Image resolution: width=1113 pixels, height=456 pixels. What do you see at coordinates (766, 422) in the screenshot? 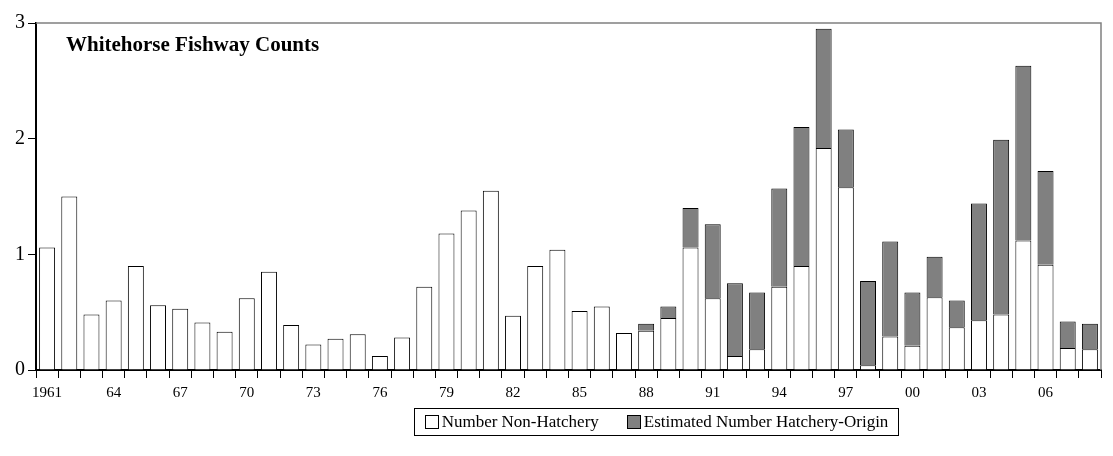
I see `legend-label: Estimated Number Hatchery-Origin` at bounding box center [766, 422].